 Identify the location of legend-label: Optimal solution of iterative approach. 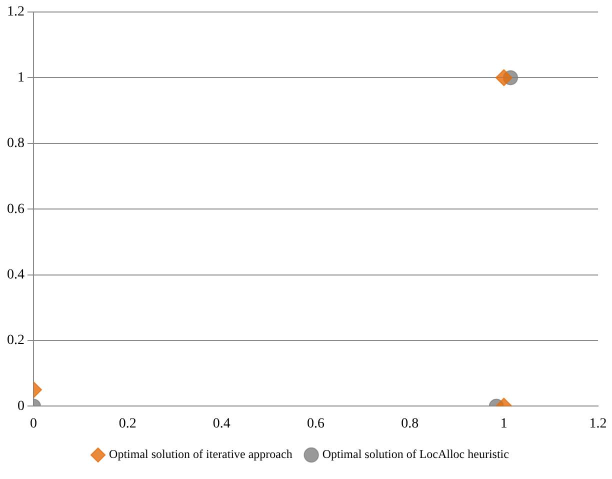
(200, 454).